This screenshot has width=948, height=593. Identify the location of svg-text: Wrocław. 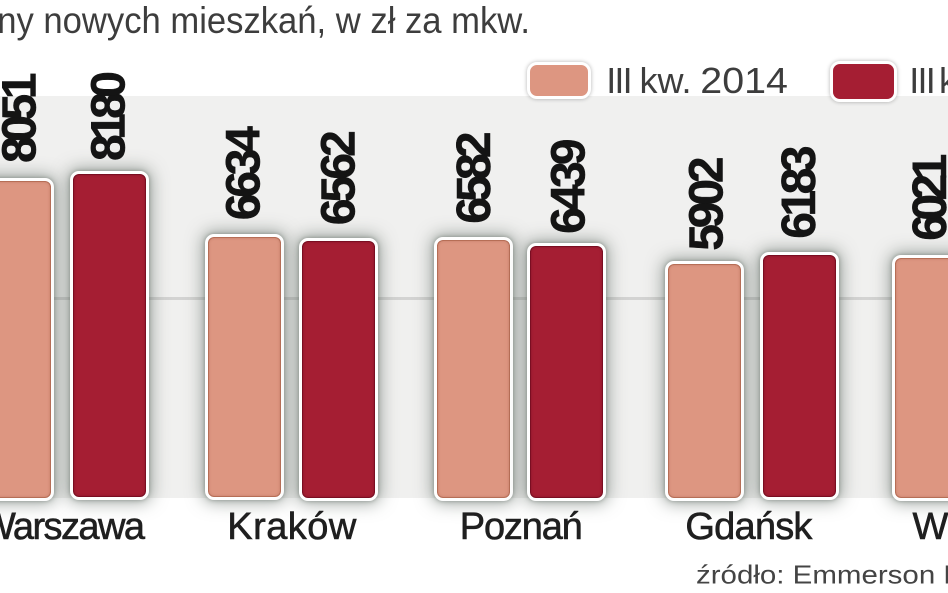
(930, 527).